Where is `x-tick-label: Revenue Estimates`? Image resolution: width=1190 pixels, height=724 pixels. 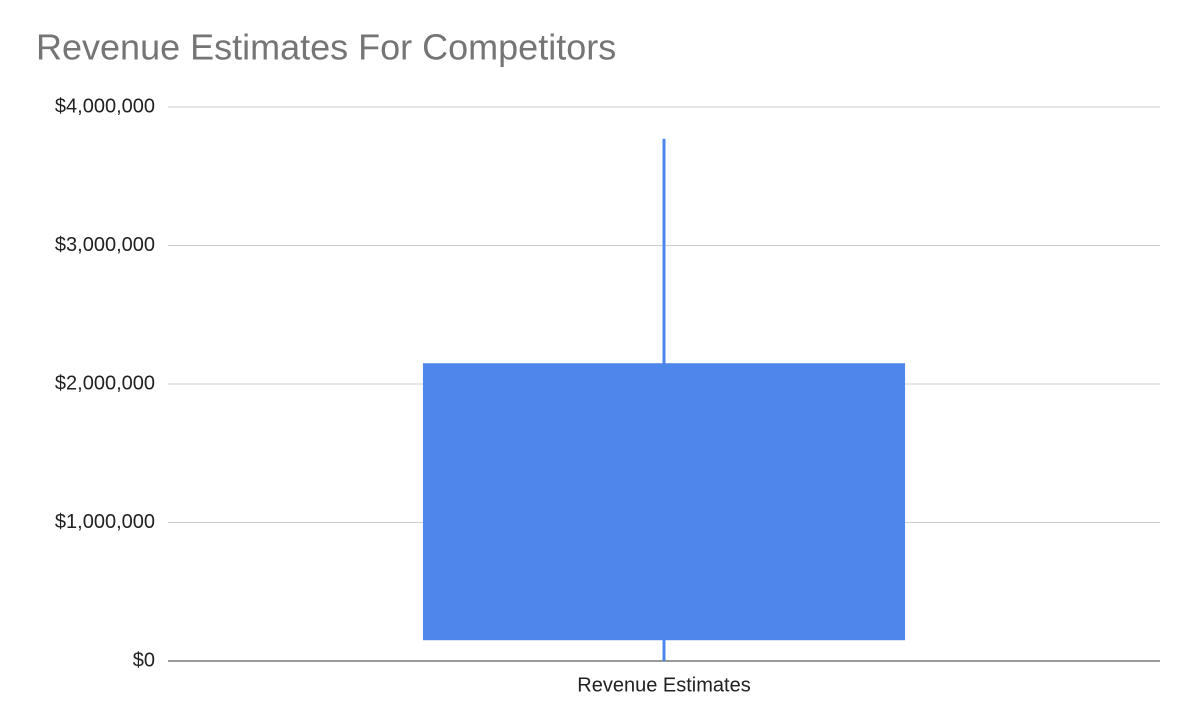
x-tick-label: Revenue Estimates is located at coordinates (663, 685).